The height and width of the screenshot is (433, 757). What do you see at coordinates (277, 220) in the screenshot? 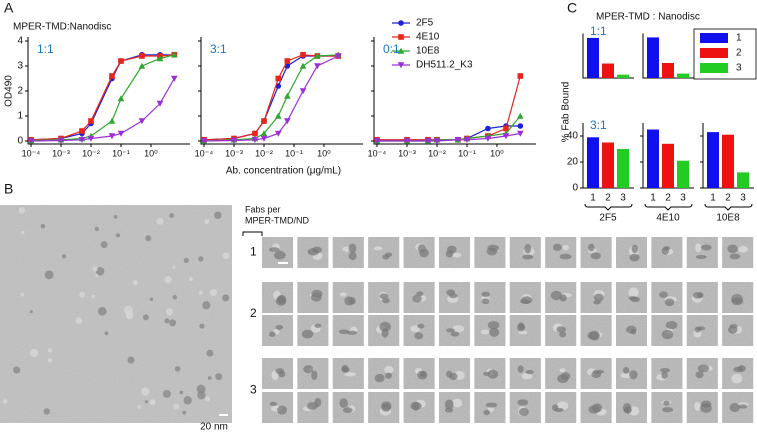
I see `row-header: MPER-TMD/ND` at bounding box center [277, 220].